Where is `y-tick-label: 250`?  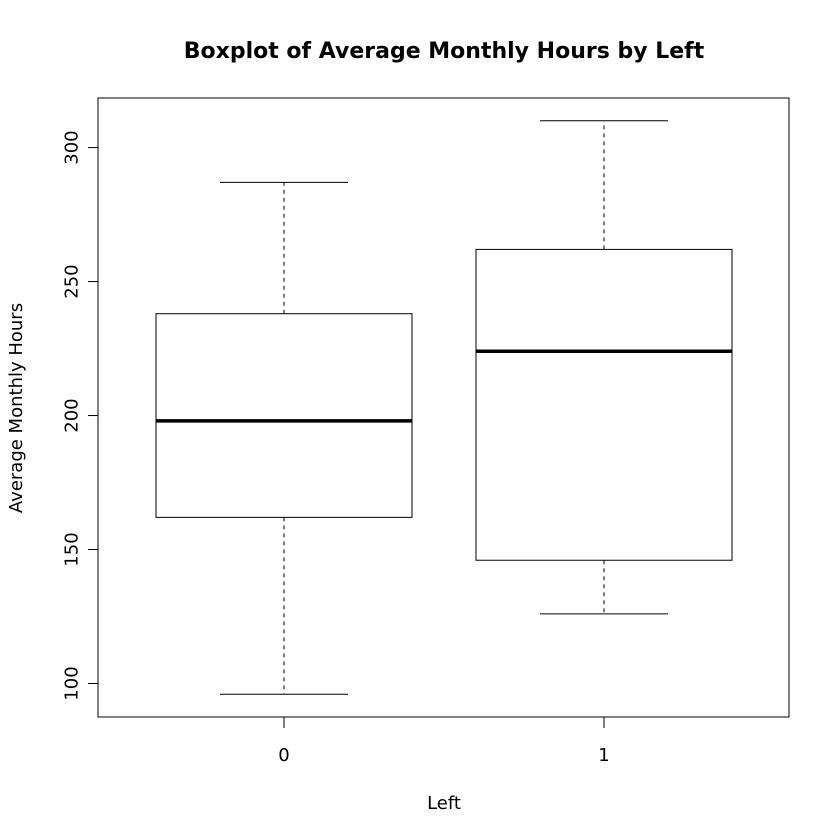 y-tick-label: 250 is located at coordinates (72, 281).